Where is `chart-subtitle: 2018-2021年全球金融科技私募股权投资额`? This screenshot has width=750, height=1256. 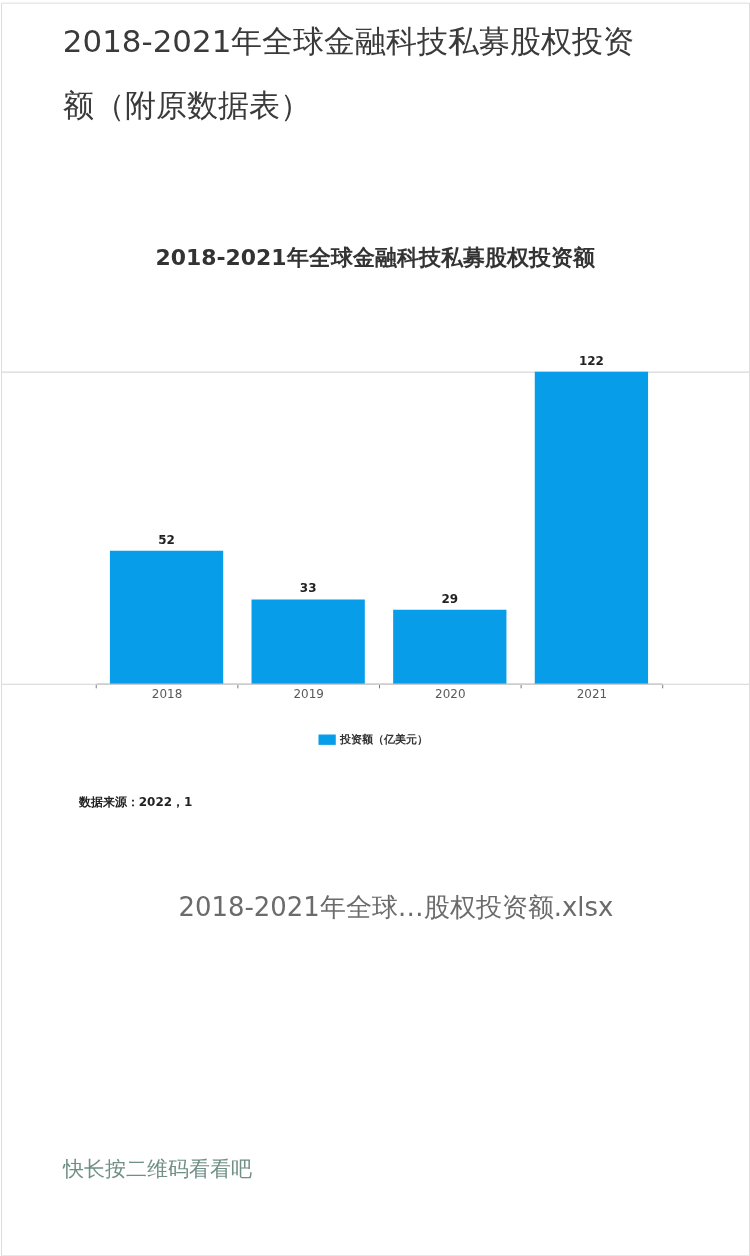 chart-subtitle: 2018-2021年全球金融科技私募股权投资额 is located at coordinates (375, 257).